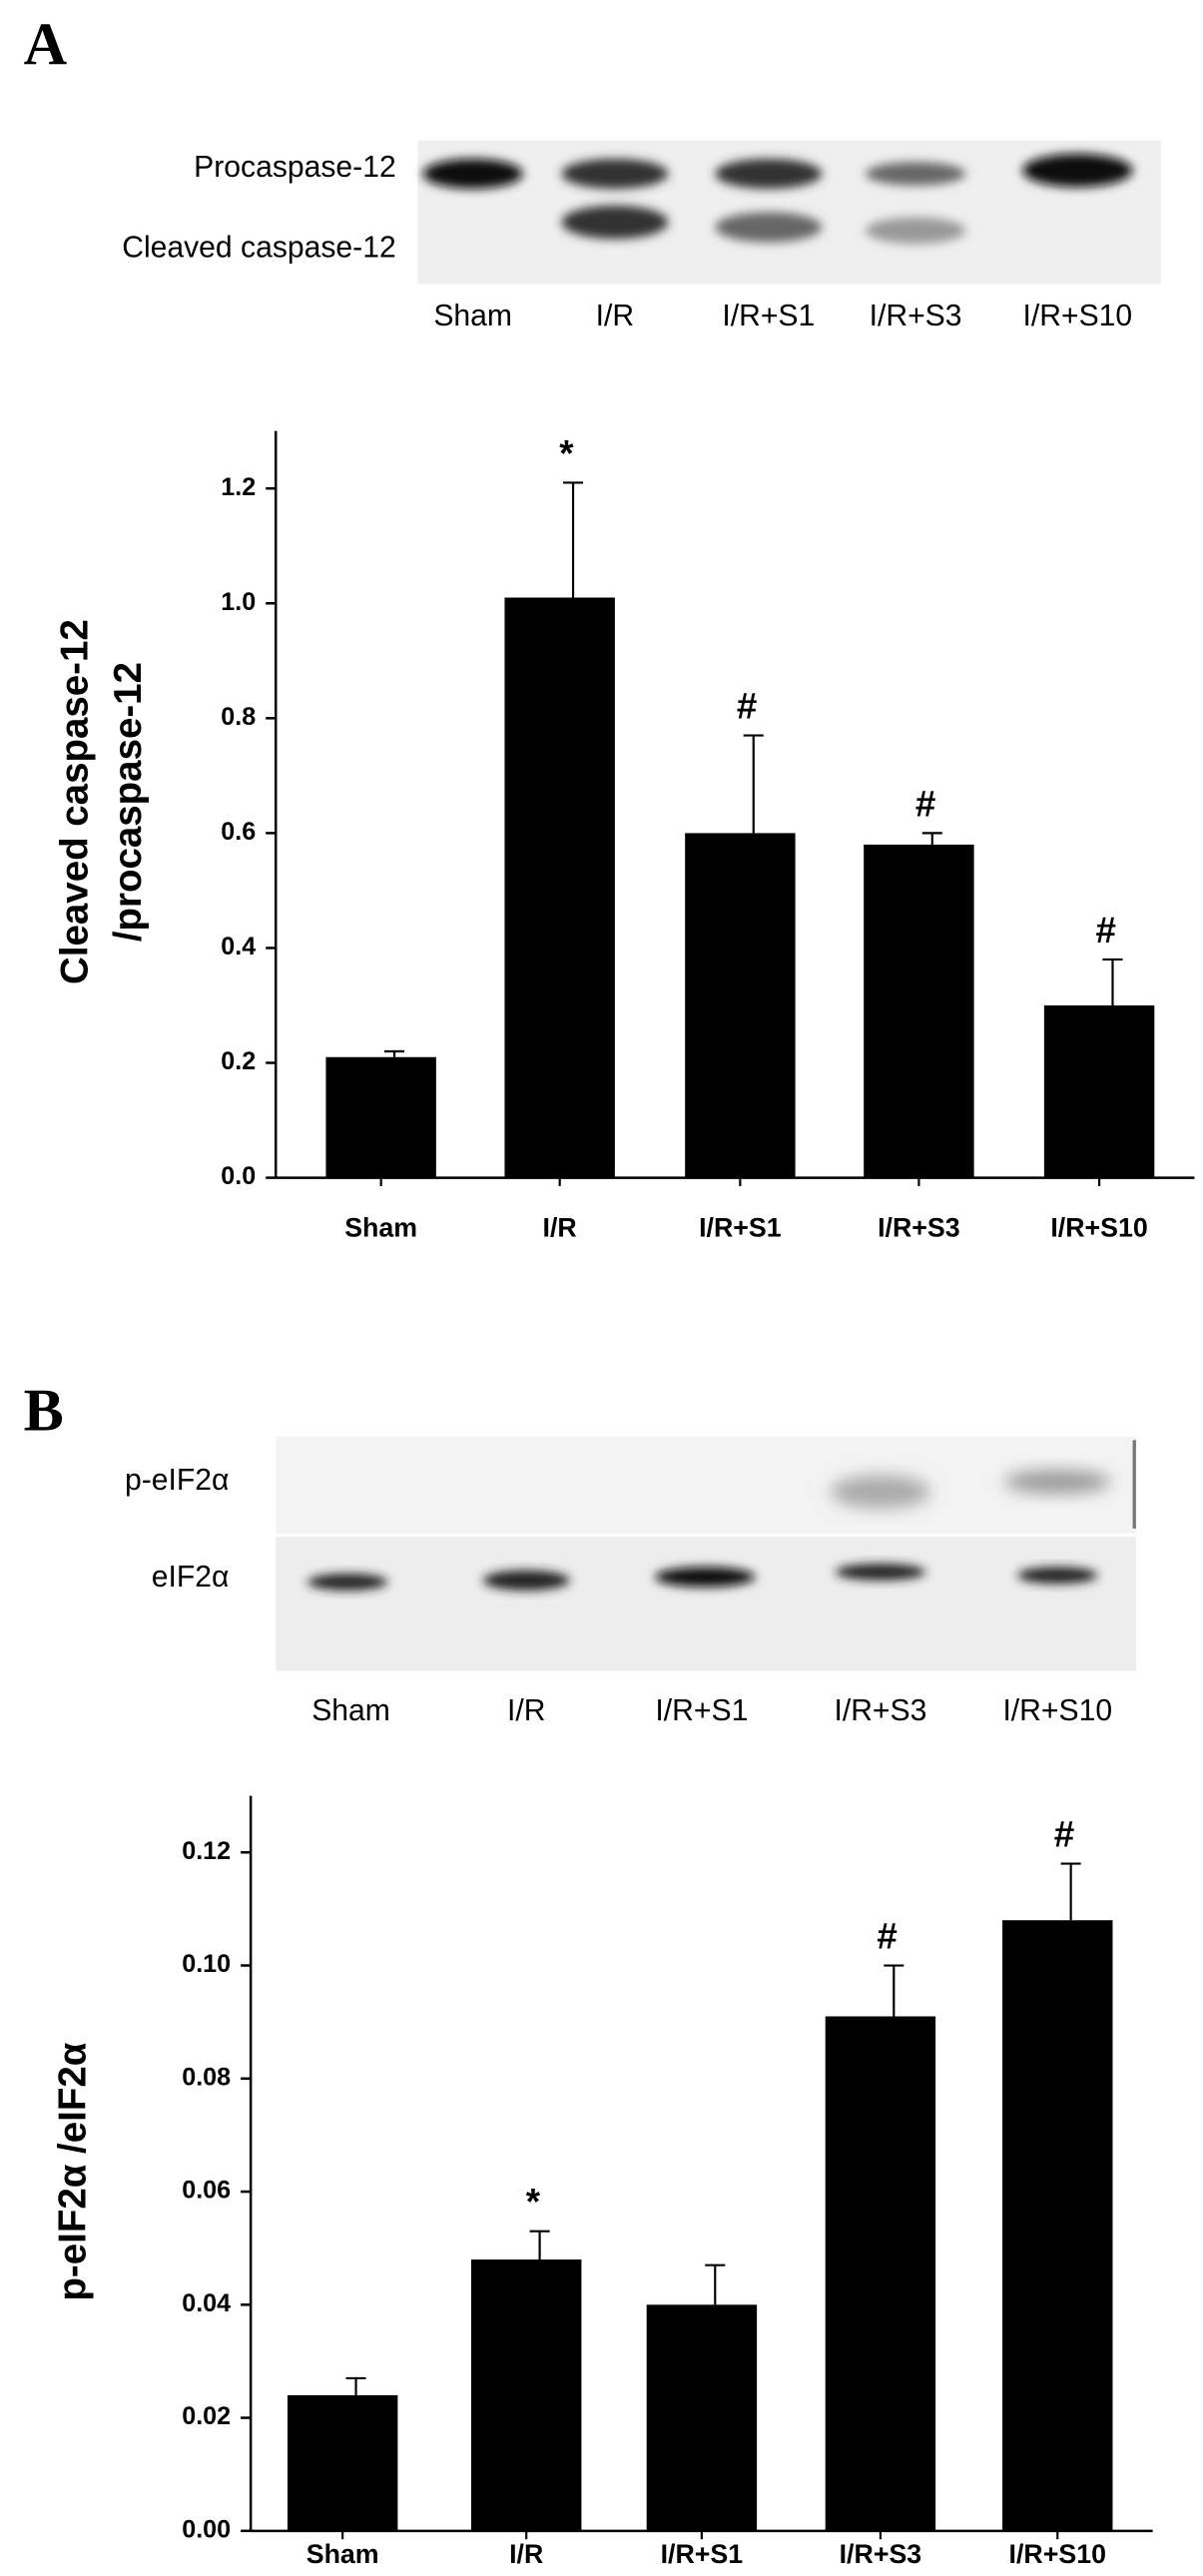 The height and width of the screenshot is (2576, 1203). I want to click on y-tick-label: 0.02, so click(206, 2416).